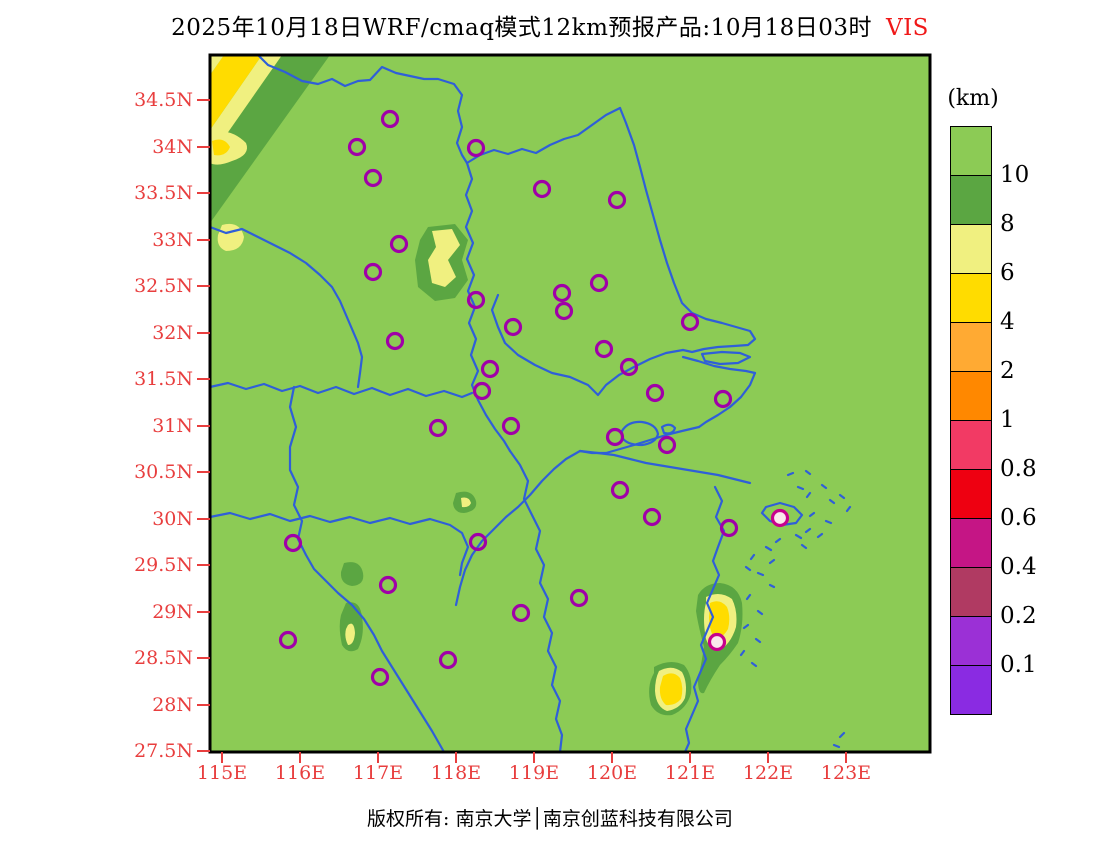 The width and height of the screenshot is (1100, 850). I want to click on vis-blob-southwest-upper, so click(352, 574).